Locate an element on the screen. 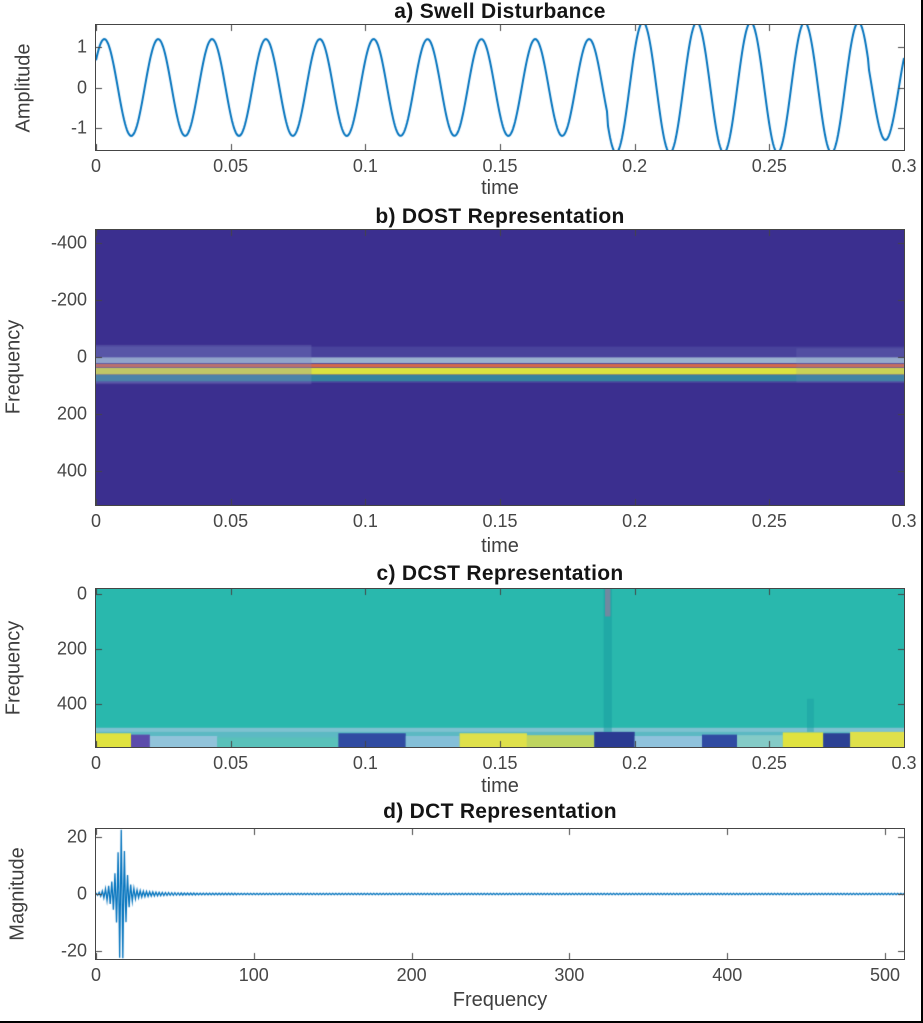 The image size is (923, 1023). panel-d-canvas is located at coordinates (500, 894).